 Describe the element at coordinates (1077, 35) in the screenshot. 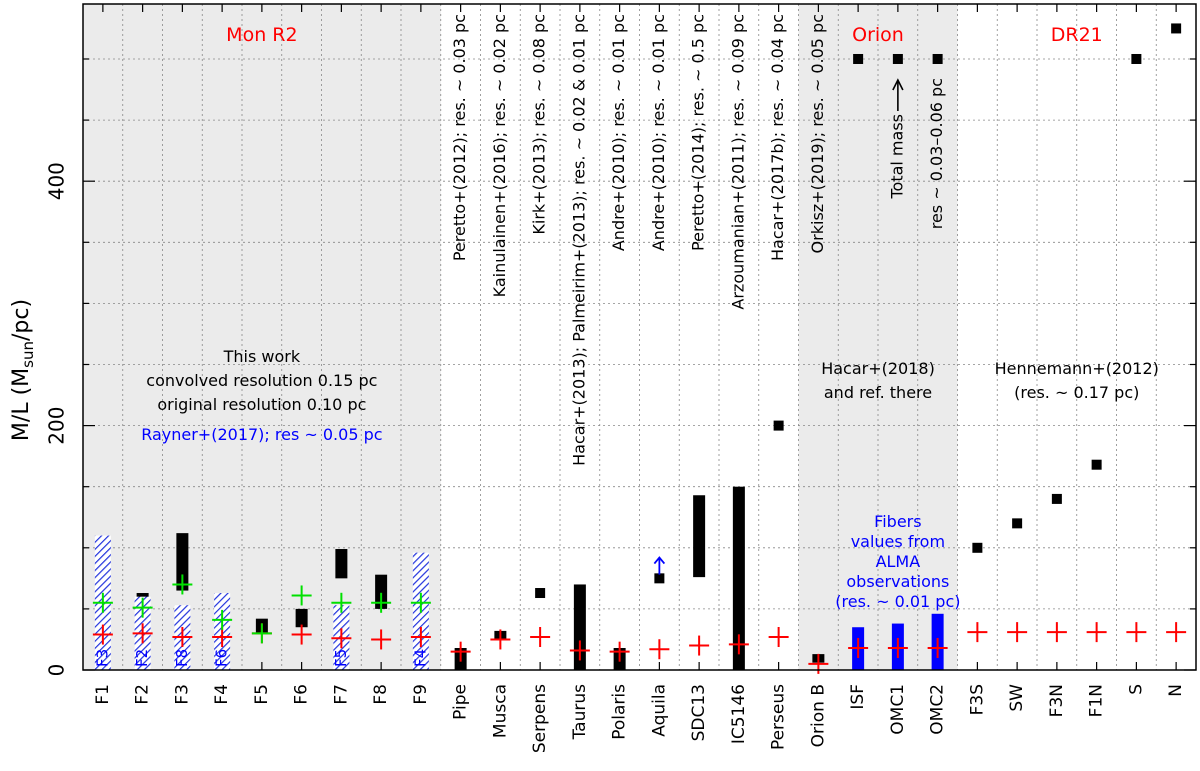

I see `region-title: DR21` at that location.